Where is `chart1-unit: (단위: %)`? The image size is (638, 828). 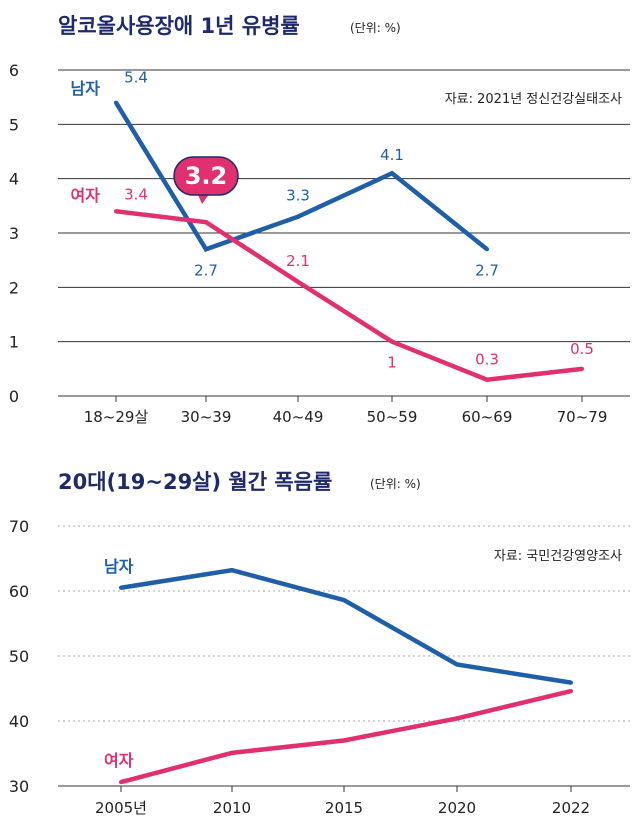
chart1-unit: (단위: %) is located at coordinates (375, 28).